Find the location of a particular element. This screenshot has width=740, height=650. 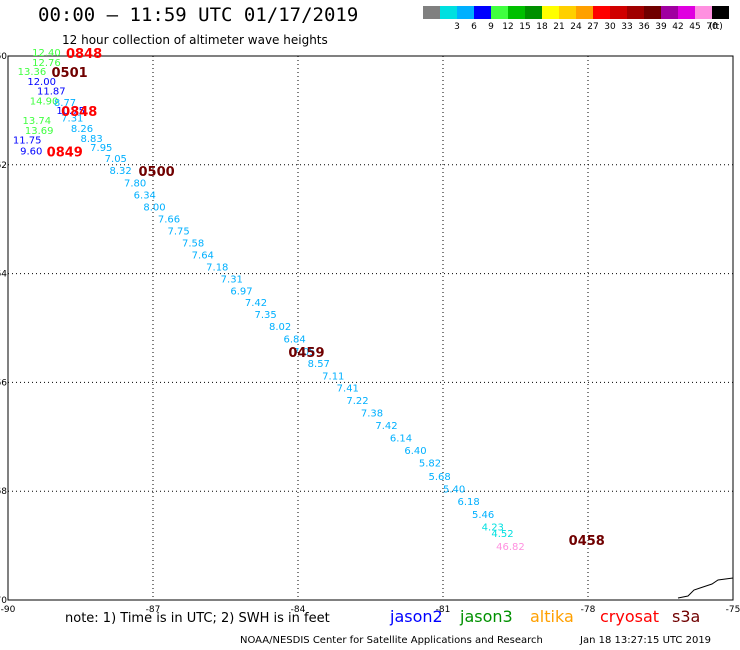

legend-label: 39 is located at coordinates (661, 27).